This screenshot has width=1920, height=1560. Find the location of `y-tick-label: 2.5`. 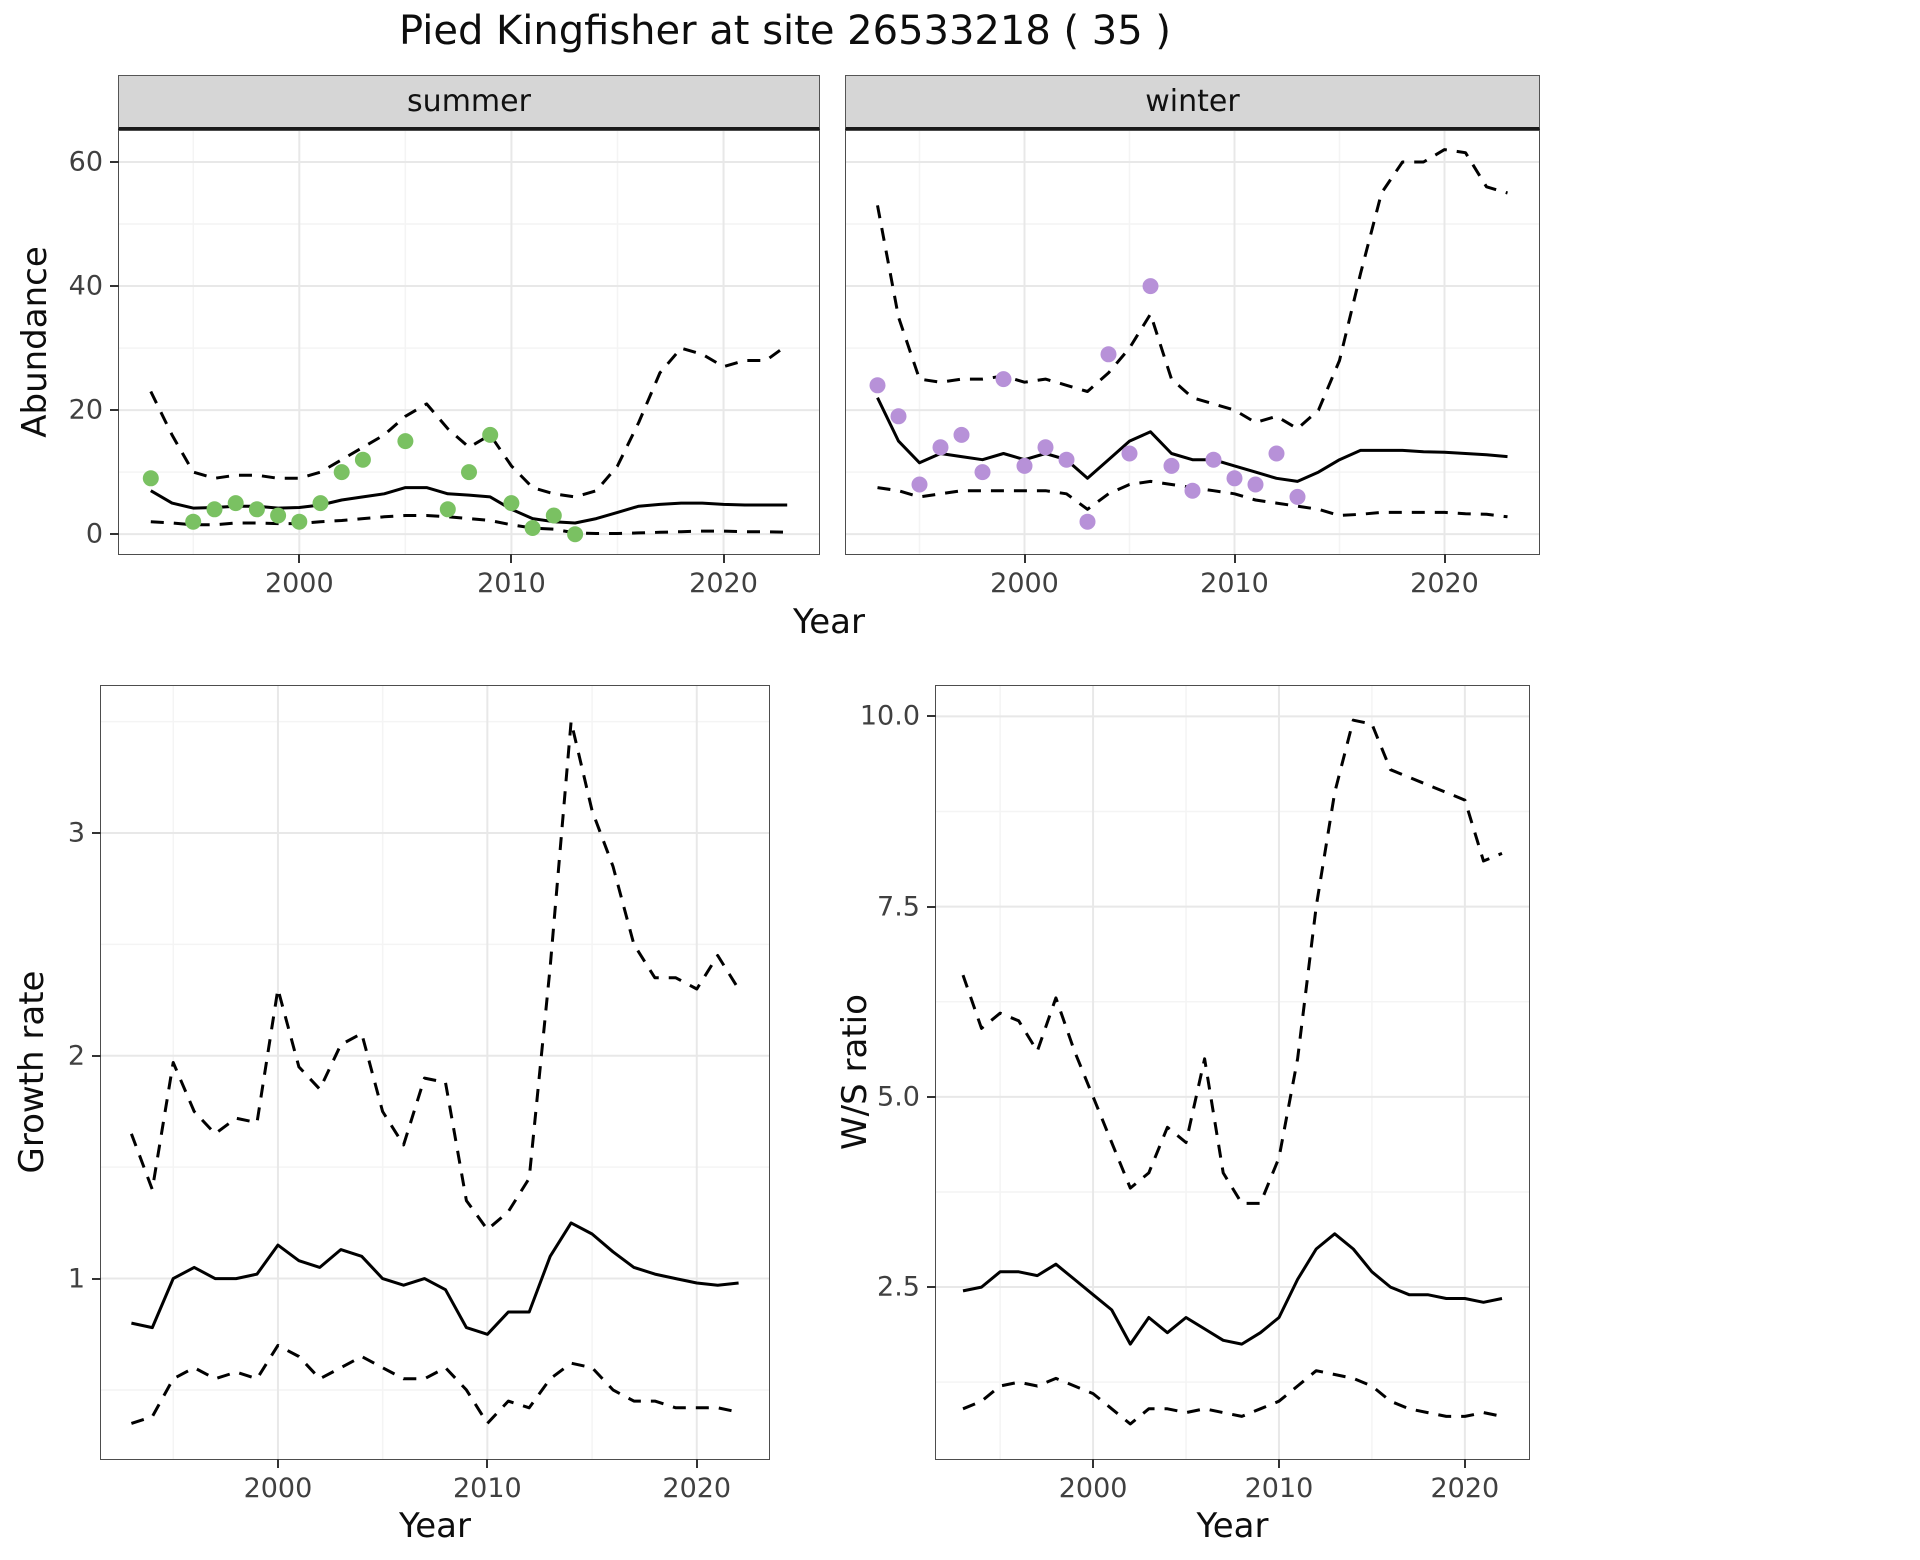

y-tick-label: 2.5 is located at coordinates (898, 1287).